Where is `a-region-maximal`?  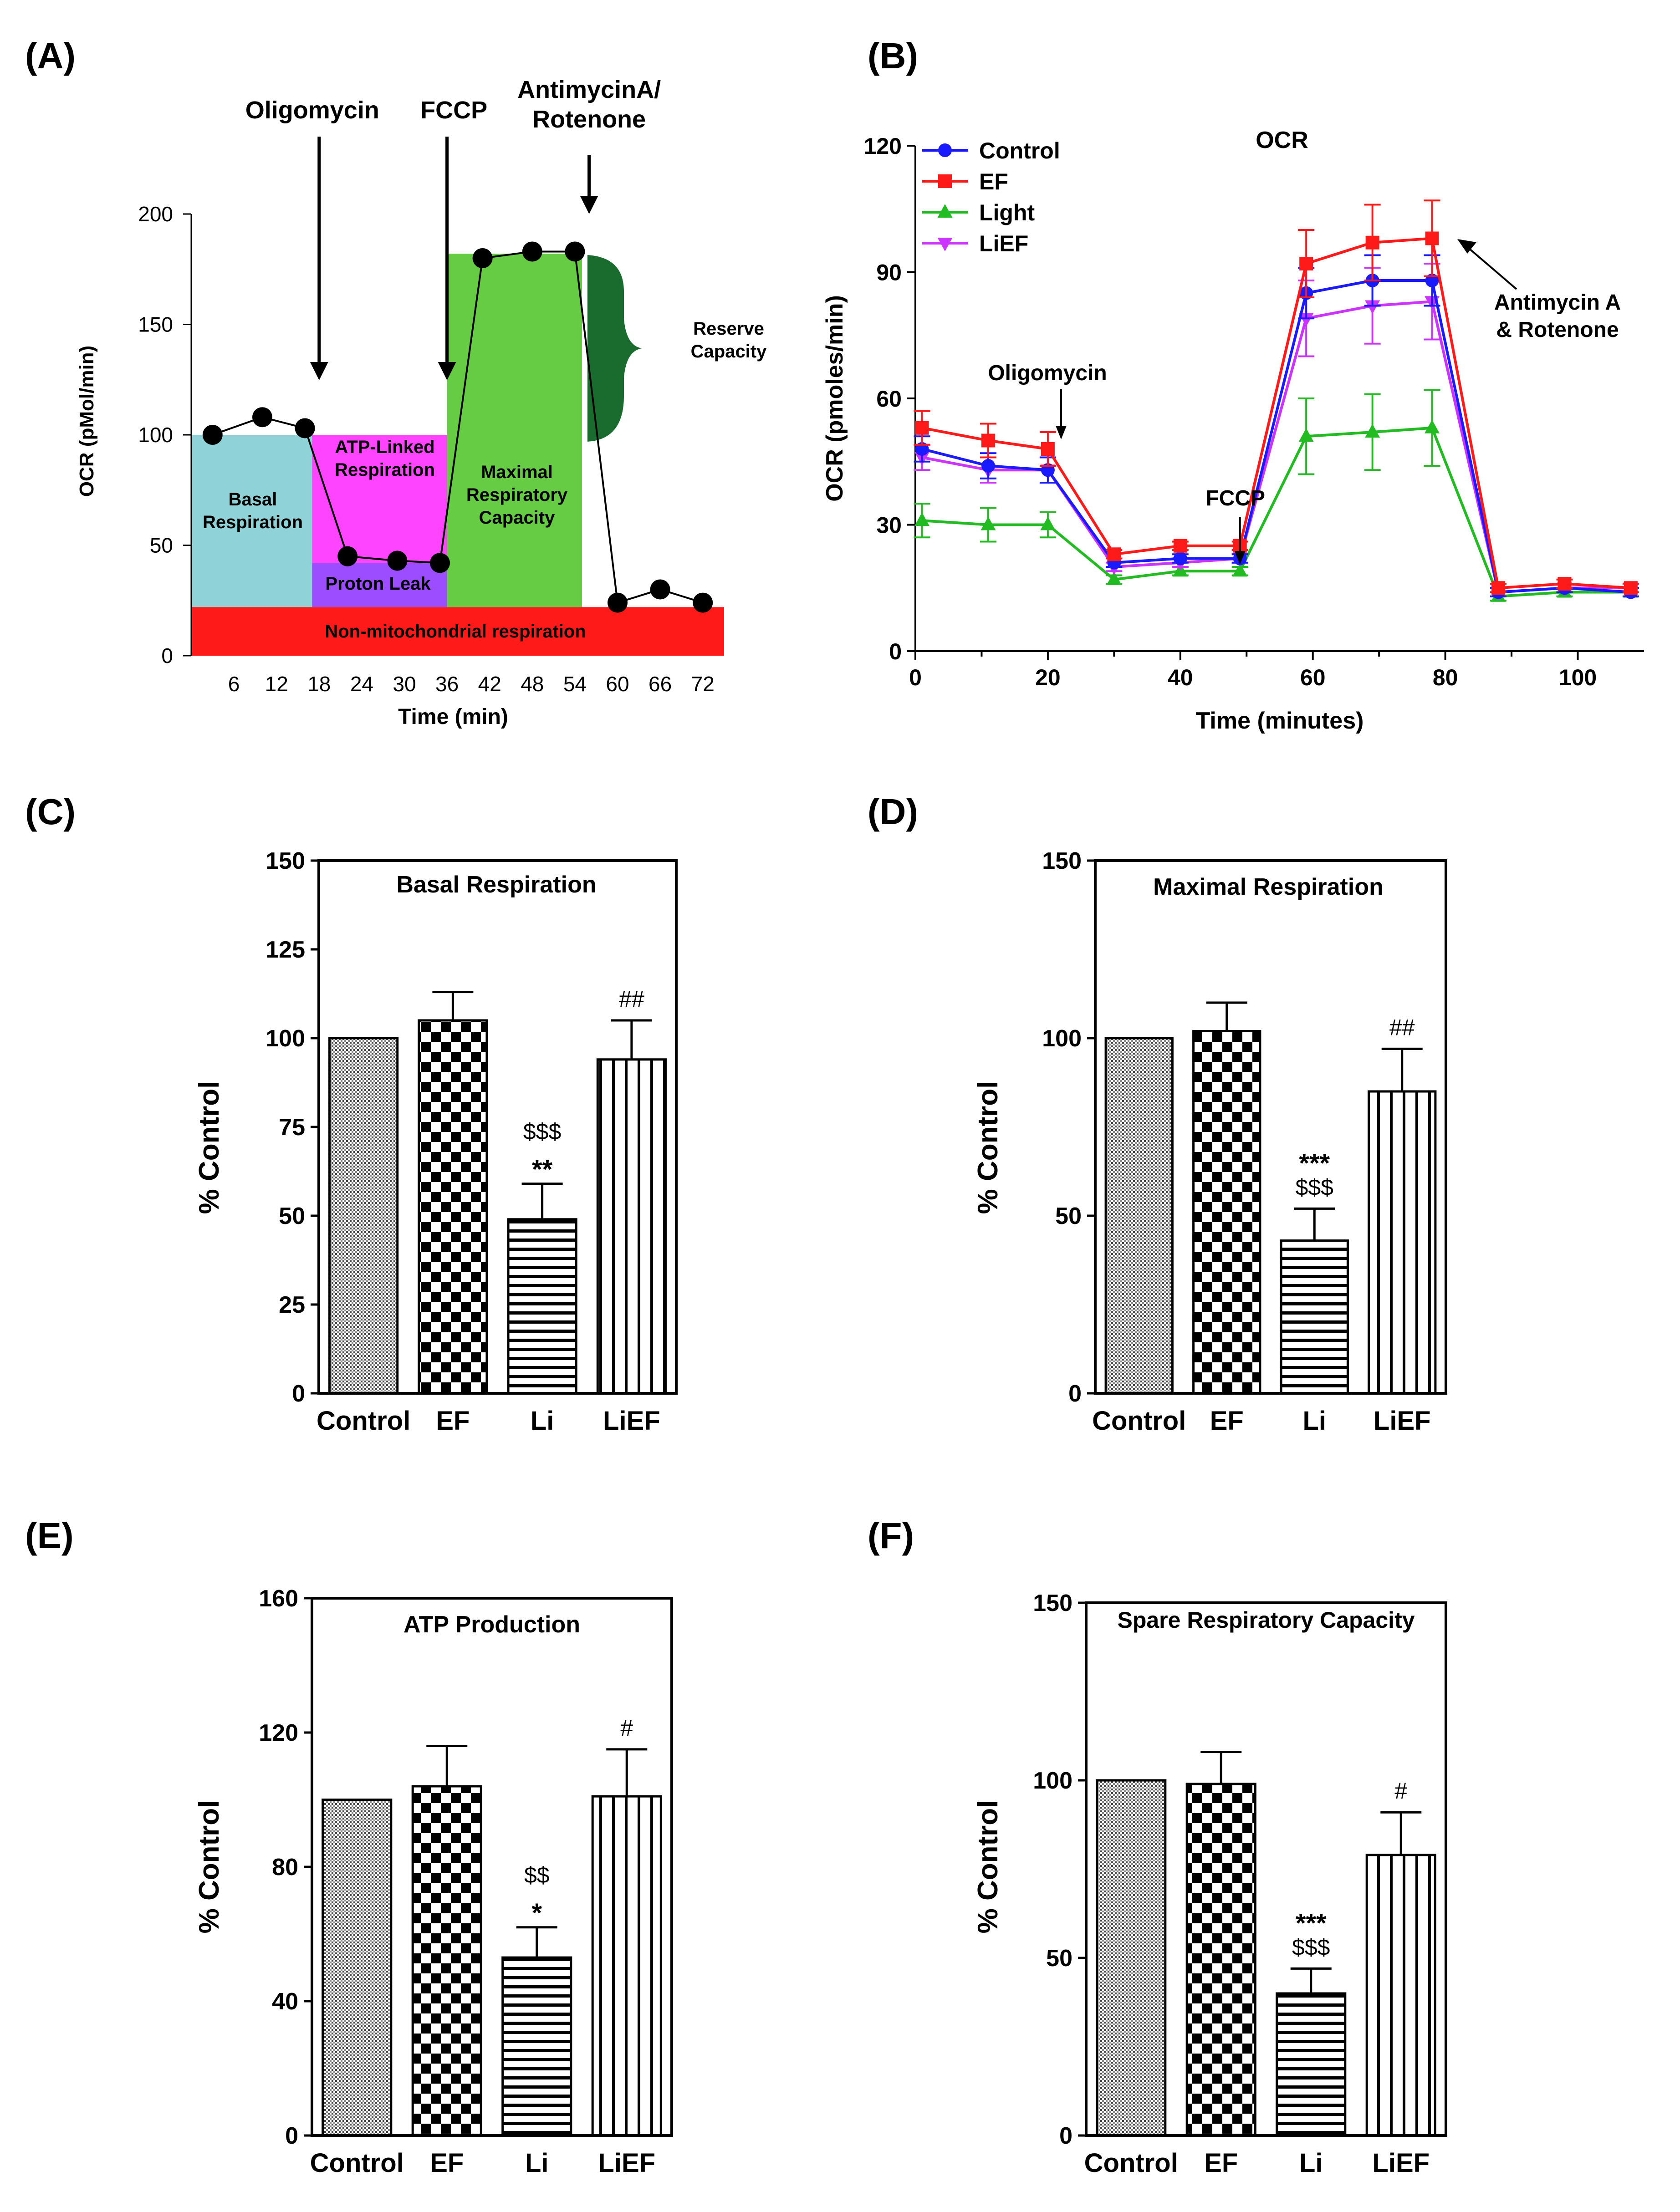 a-region-maximal is located at coordinates (514, 430).